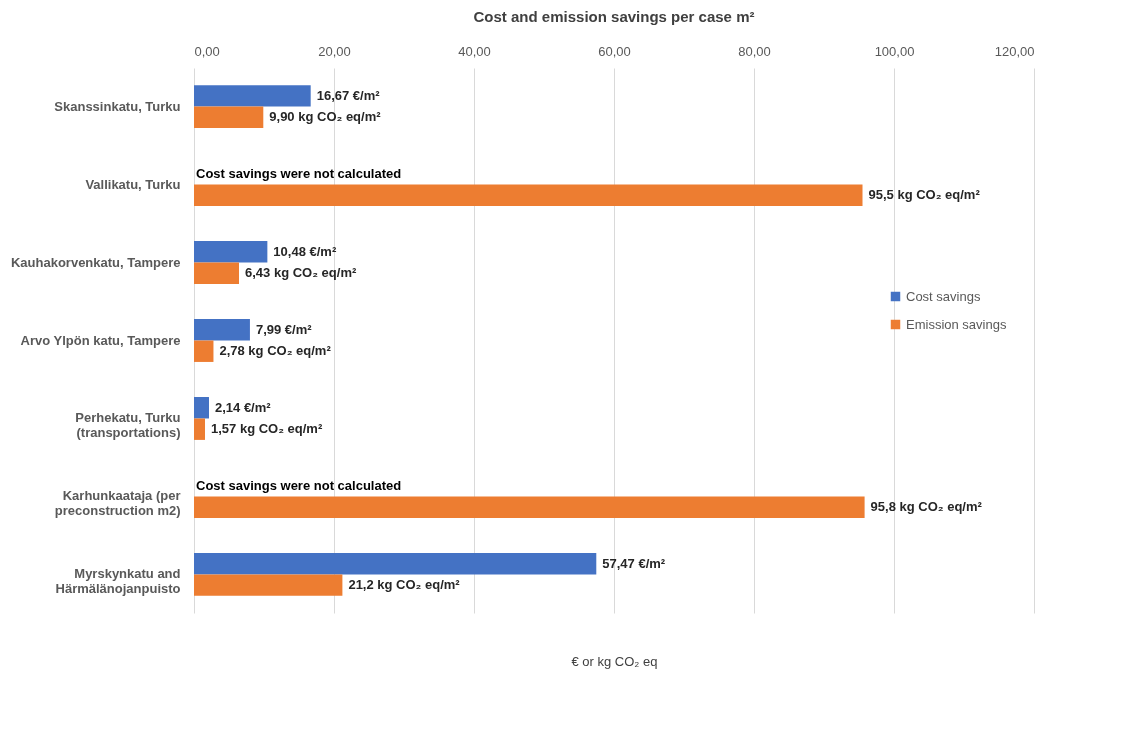 Image resolution: width=1139 pixels, height=732 pixels. What do you see at coordinates (956, 324) in the screenshot?
I see `legend-label: Emission savings` at bounding box center [956, 324].